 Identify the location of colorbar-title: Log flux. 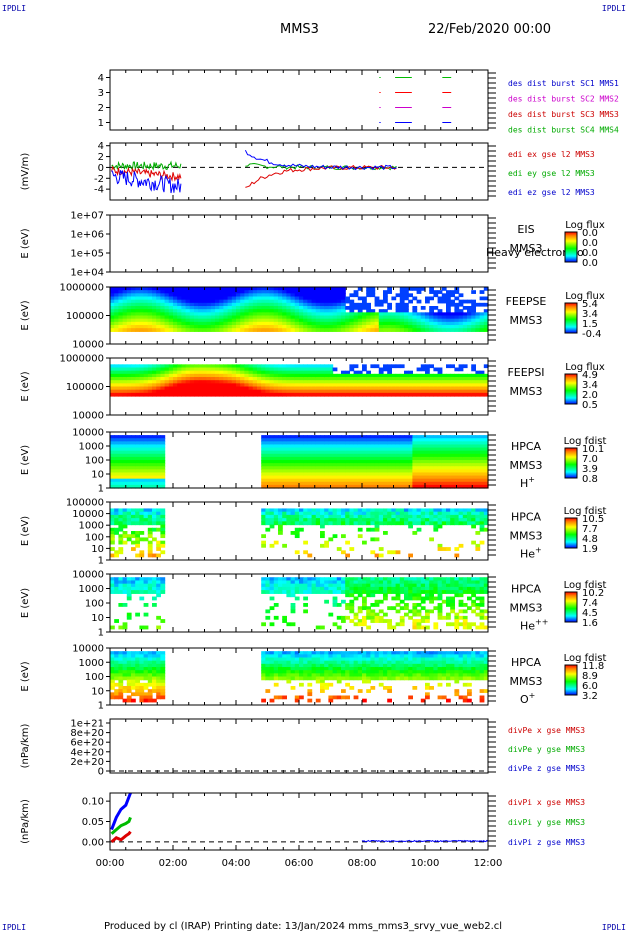
(585, 367).